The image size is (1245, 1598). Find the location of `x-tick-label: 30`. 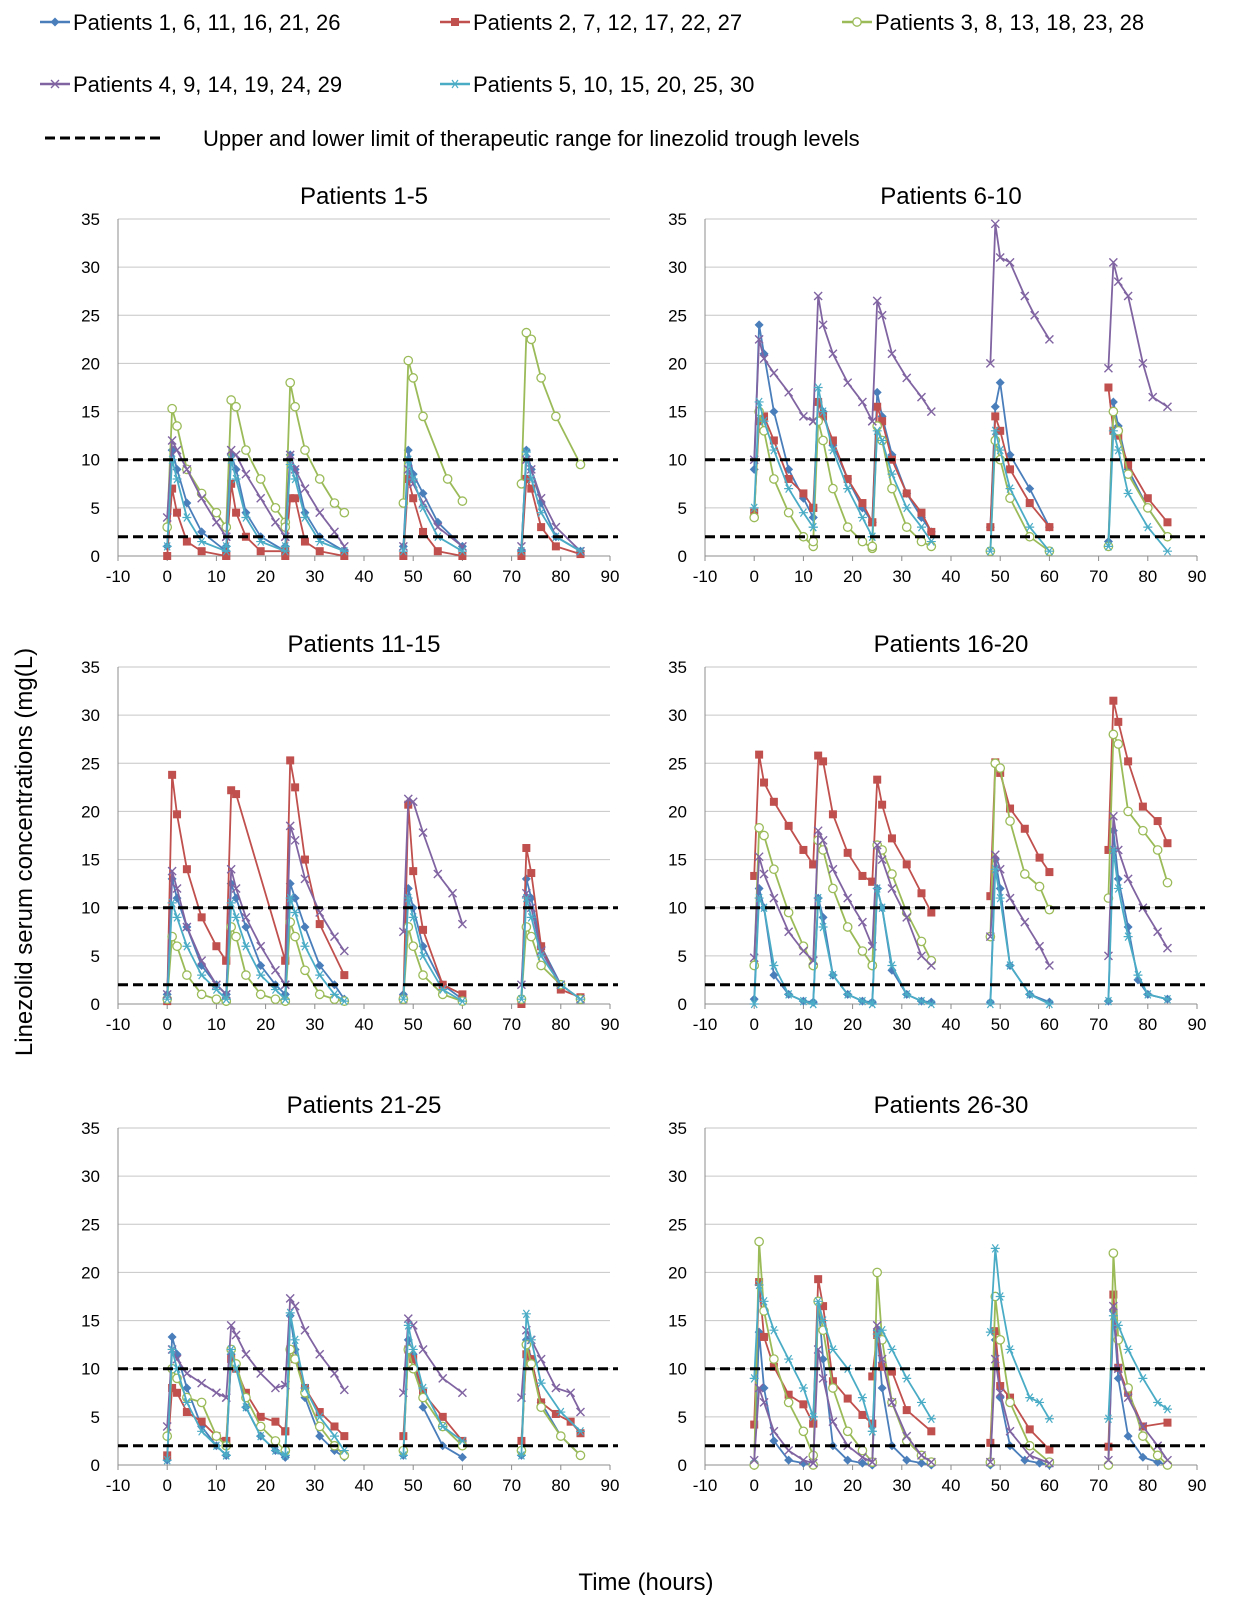

x-tick-label: 30 is located at coordinates (901, 576).